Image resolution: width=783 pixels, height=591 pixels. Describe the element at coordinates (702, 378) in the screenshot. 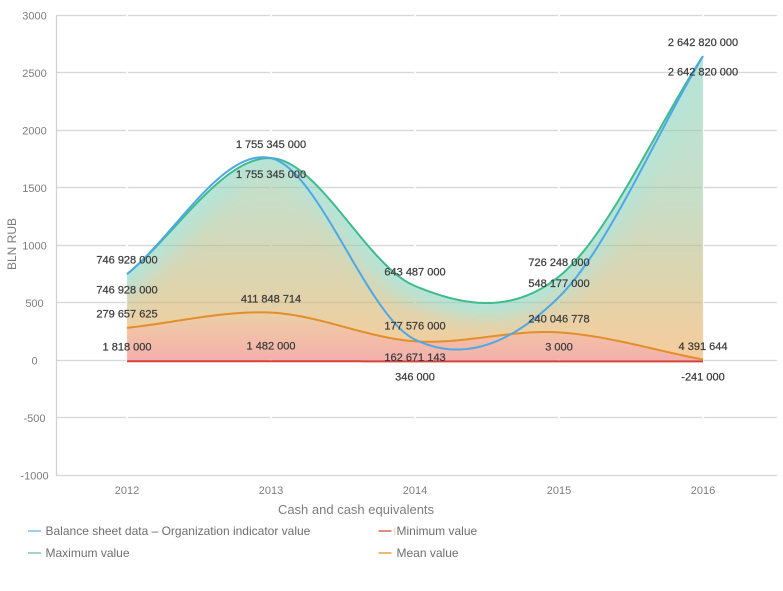

I see `svg-text: -241 000` at that location.